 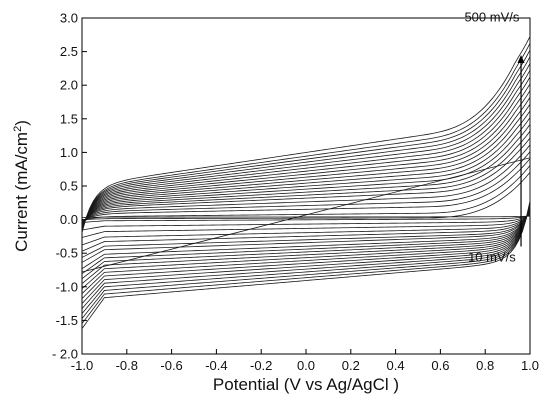 I want to click on x-tick-label: -1.0, so click(x=82, y=365).